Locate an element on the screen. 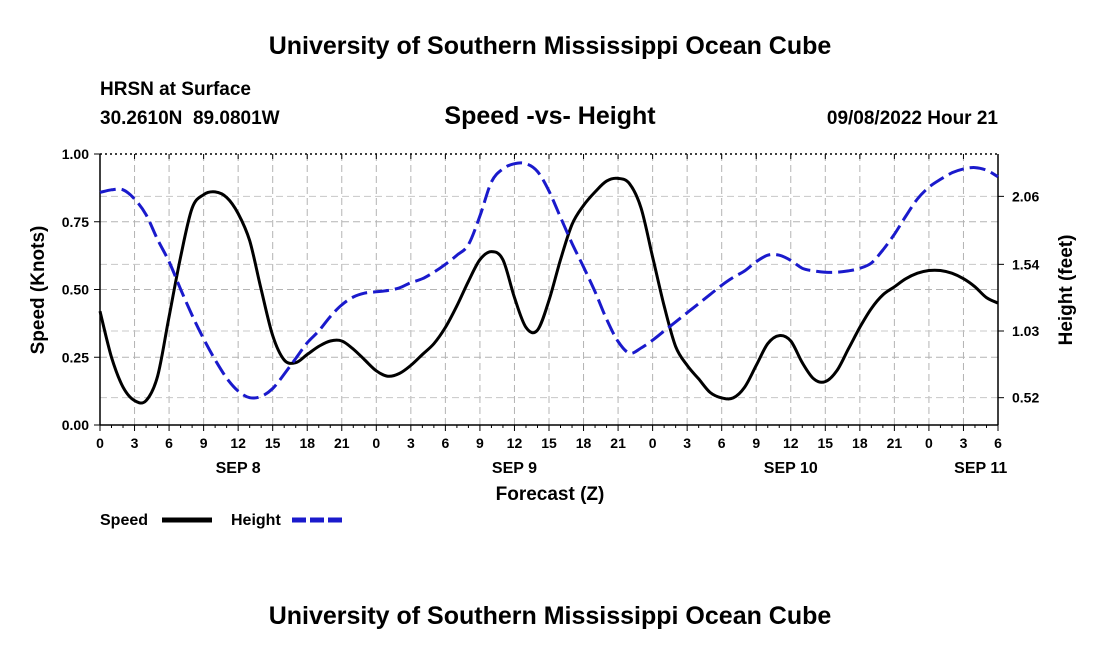 The height and width of the screenshot is (650, 1100). day-label: SEP 9 is located at coordinates (514, 468).